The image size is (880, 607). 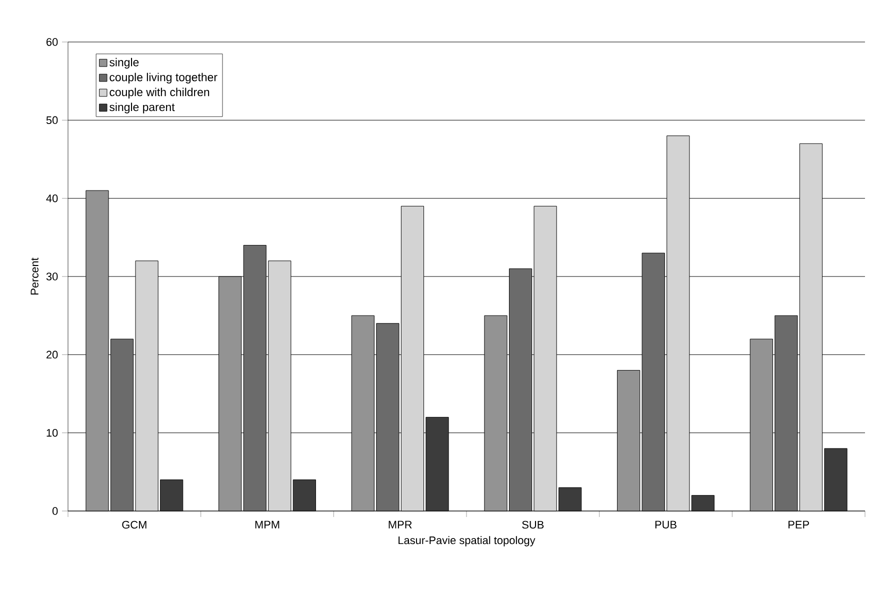 What do you see at coordinates (34, 276) in the screenshot?
I see `y-axis-title: Percent` at bounding box center [34, 276].